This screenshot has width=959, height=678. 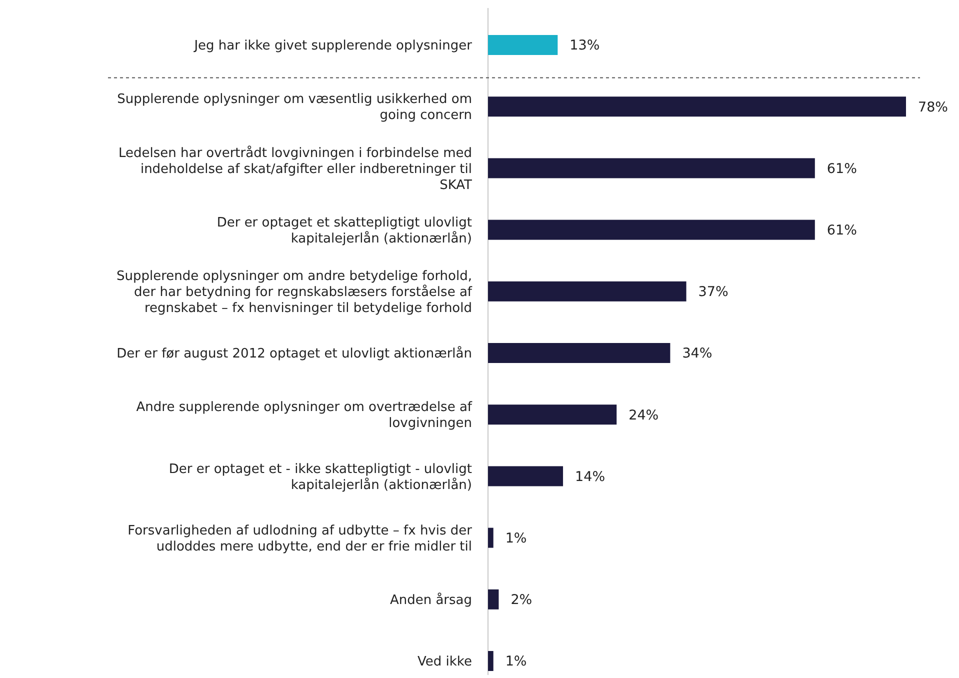 I want to click on data-label: 34%, so click(x=697, y=354).